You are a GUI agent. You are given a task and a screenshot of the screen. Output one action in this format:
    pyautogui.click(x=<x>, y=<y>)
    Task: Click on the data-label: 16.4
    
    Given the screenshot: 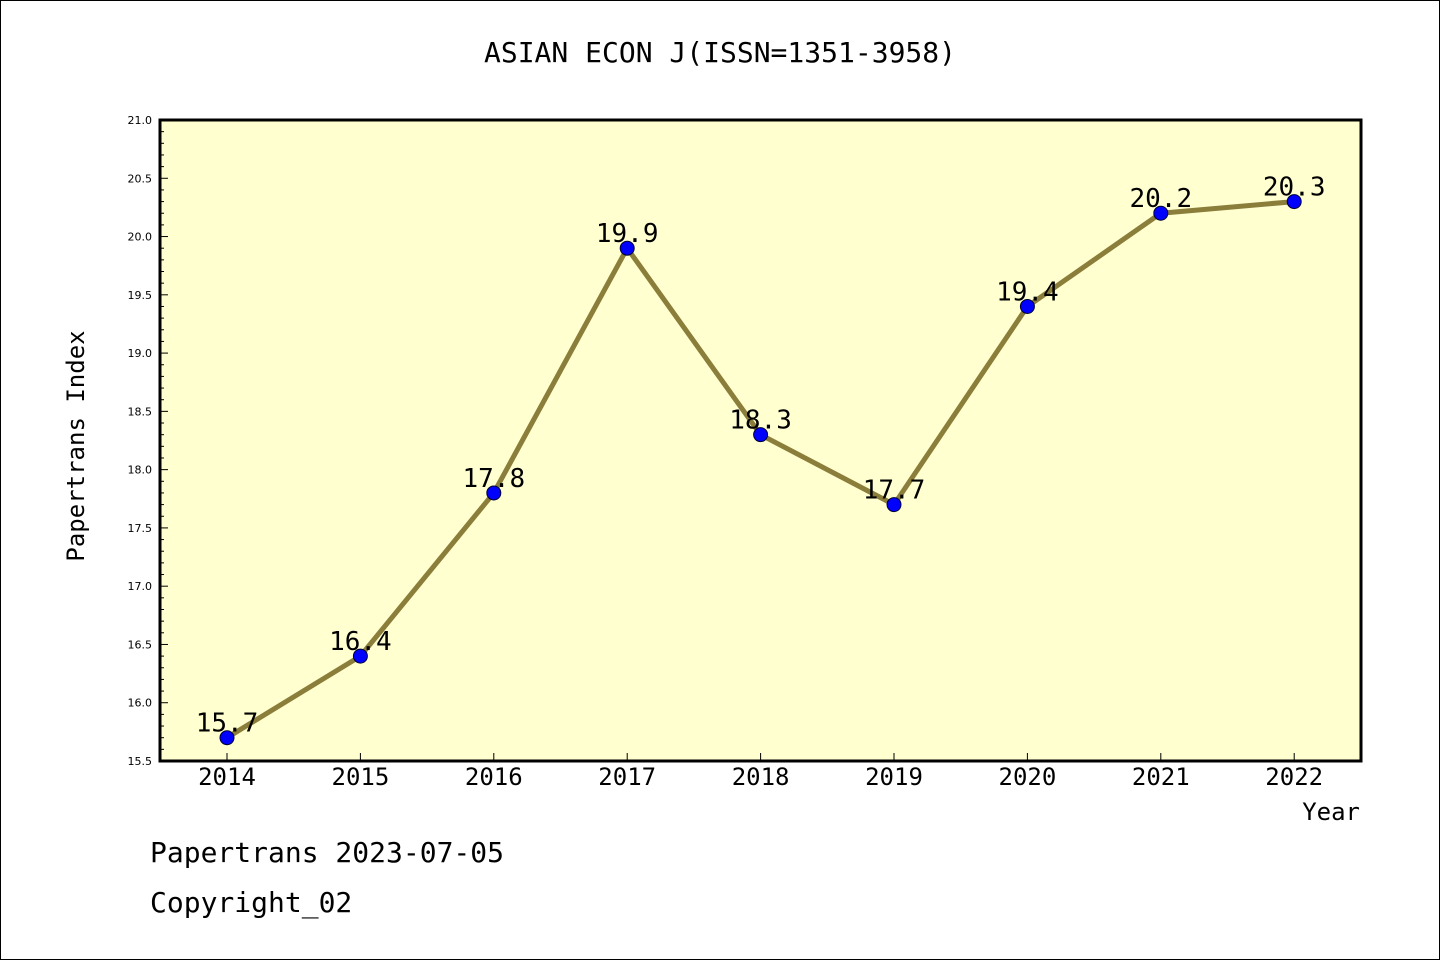 What is the action you would take?
    pyautogui.click(x=360, y=642)
    